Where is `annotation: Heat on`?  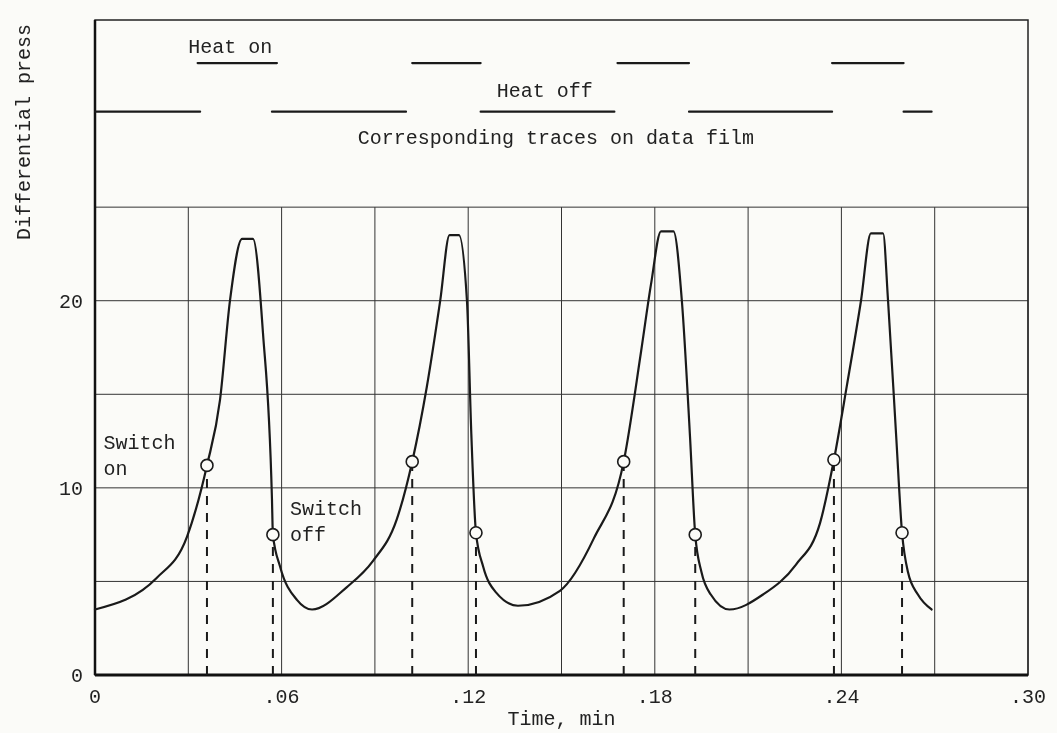 annotation: Heat on is located at coordinates (230, 48).